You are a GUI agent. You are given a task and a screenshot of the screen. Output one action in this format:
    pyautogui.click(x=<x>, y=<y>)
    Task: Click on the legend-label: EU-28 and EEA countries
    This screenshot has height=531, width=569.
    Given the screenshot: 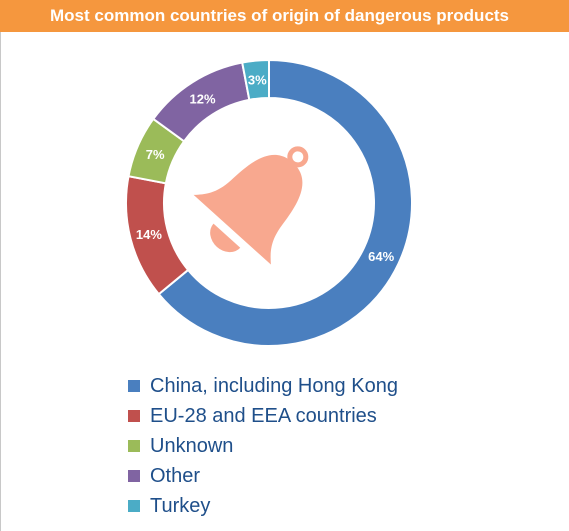 What is the action you would take?
    pyautogui.click(x=263, y=415)
    